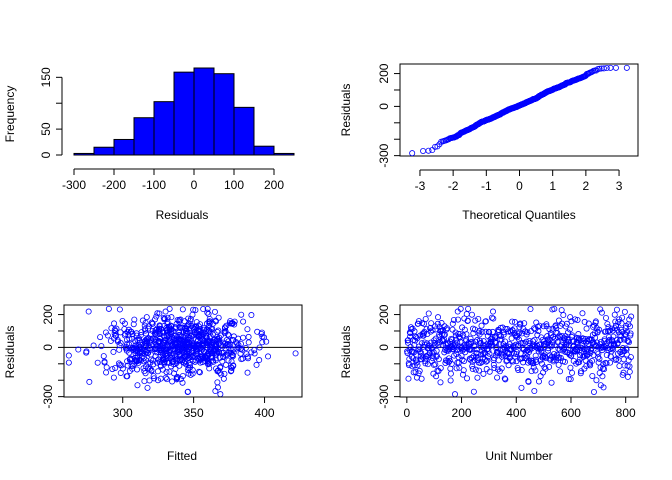 The height and width of the screenshot is (480, 672). I want to click on fitted-x-tick-label: 350, so click(194, 413).